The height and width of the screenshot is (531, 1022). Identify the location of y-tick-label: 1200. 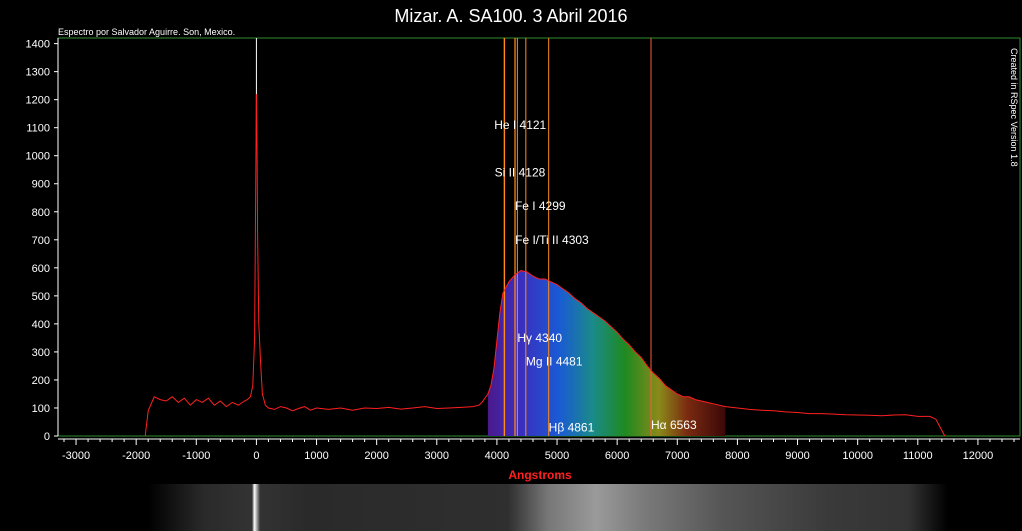
(38, 101).